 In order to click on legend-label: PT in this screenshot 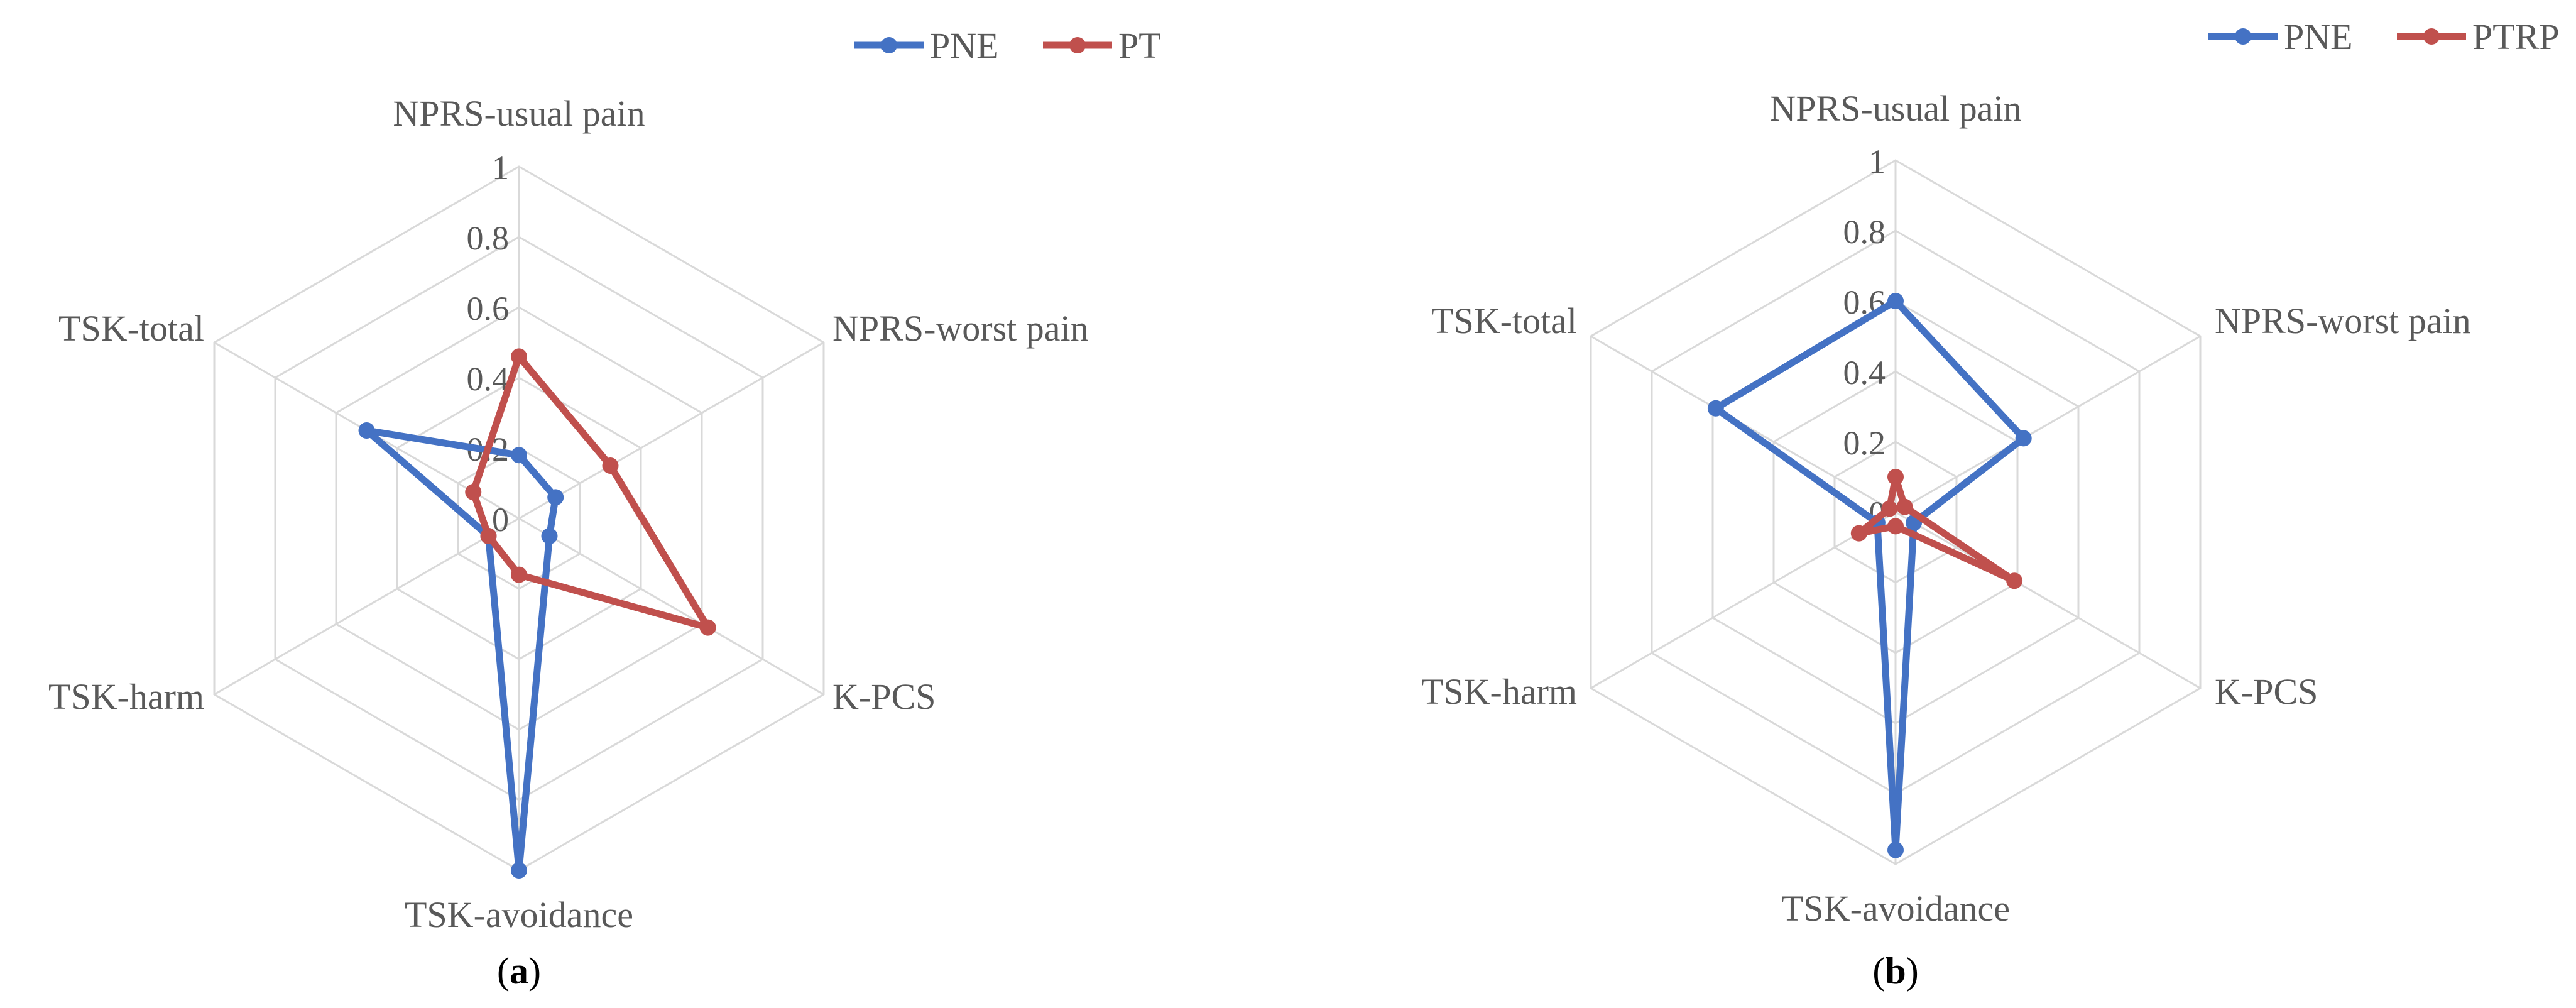, I will do `click(1139, 45)`.